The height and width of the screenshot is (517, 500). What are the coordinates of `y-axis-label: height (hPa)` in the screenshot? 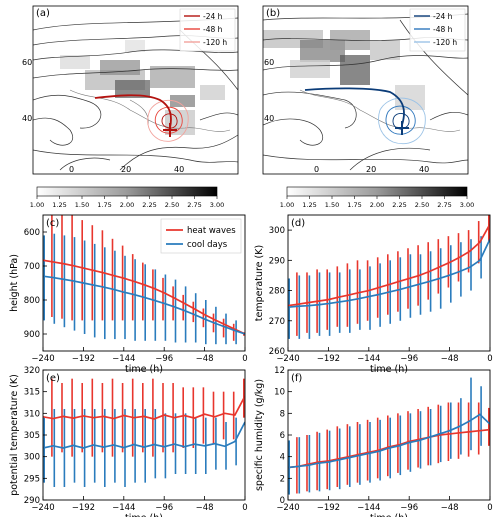 It's located at (14, 283).